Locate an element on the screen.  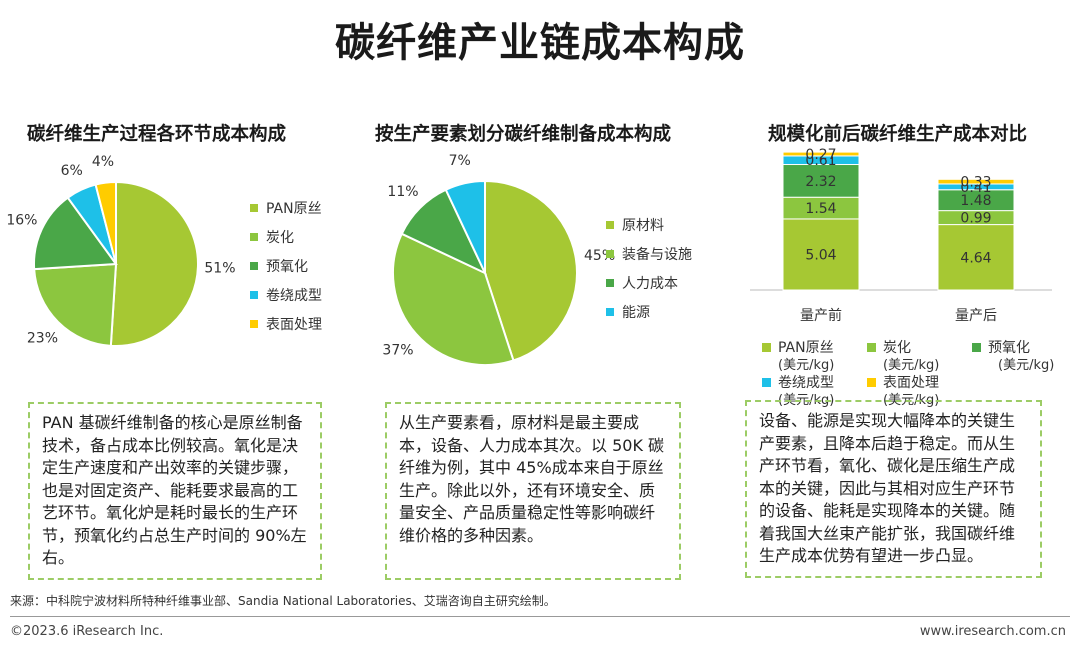
pie2-legend-label-2: 人力成本 is located at coordinates (650, 284).